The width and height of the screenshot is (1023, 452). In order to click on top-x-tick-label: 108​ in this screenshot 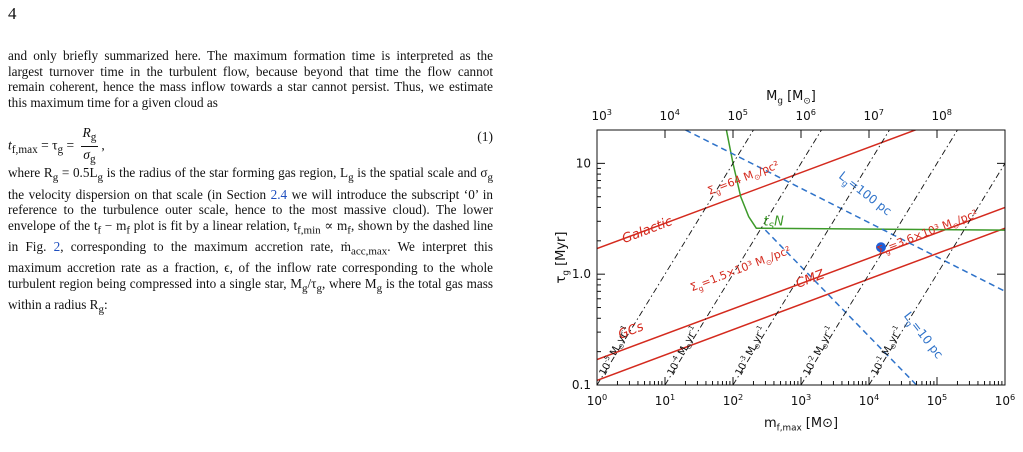, I will do `click(942, 115)`.